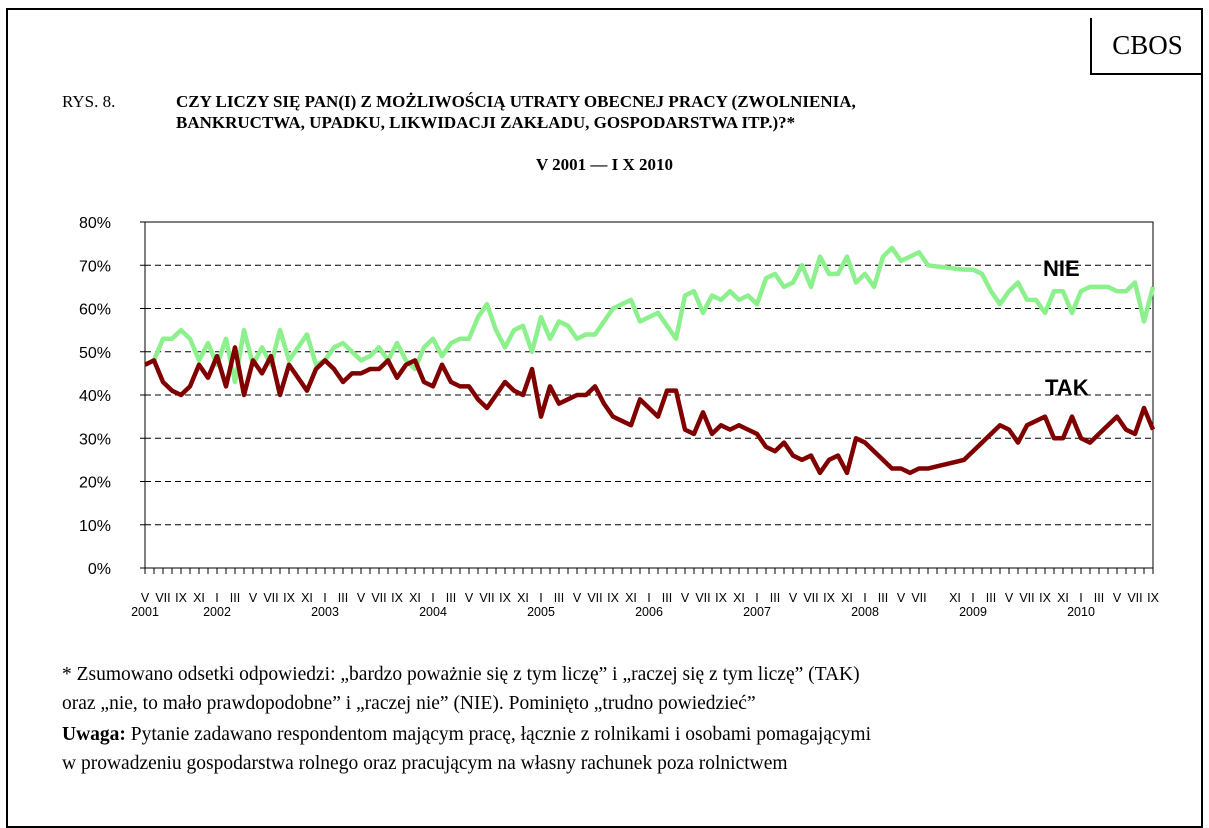 The image size is (1209, 828). I want to click on y-tick-label: 60%, so click(95, 310).